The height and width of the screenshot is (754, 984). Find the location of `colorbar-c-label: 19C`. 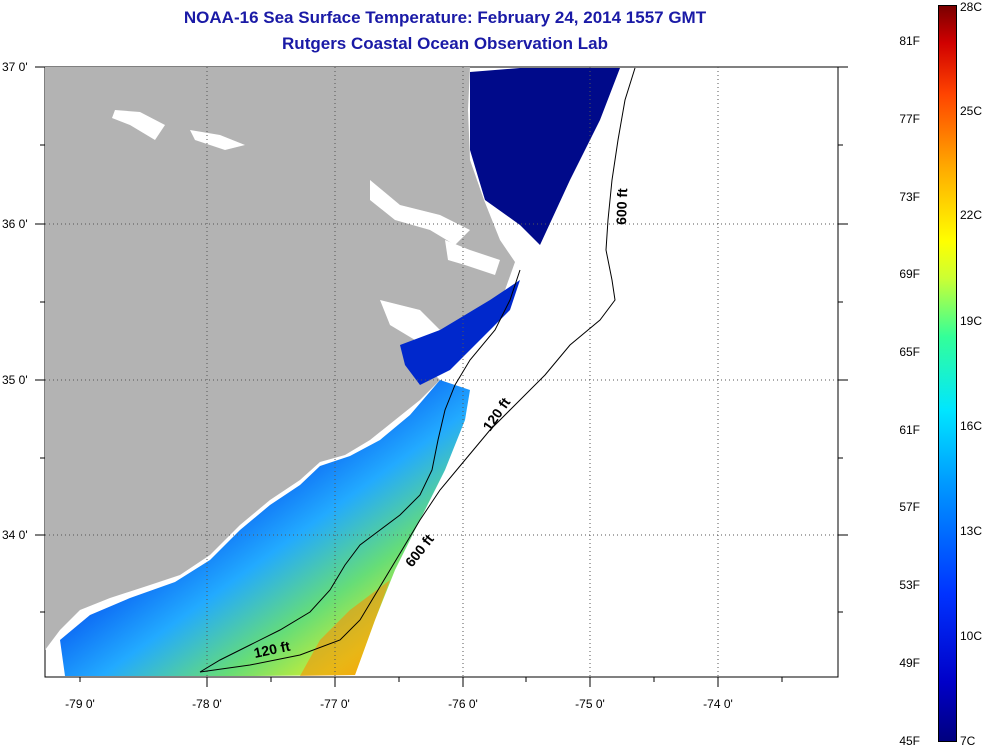

colorbar-c-label: 19C is located at coordinates (971, 321).